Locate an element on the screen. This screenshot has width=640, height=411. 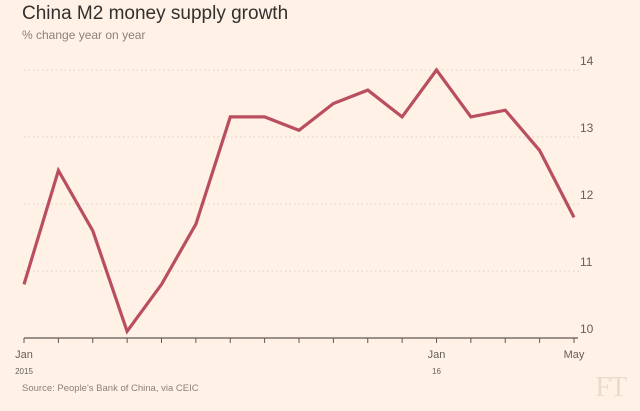
chart-subtitle: % change year on year is located at coordinates (84, 35).